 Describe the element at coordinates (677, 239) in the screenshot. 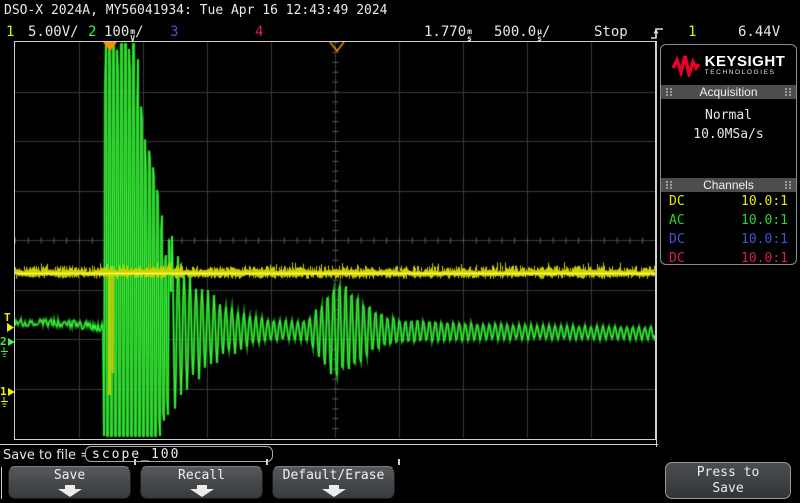

I see `ch3-coupling: DC` at that location.